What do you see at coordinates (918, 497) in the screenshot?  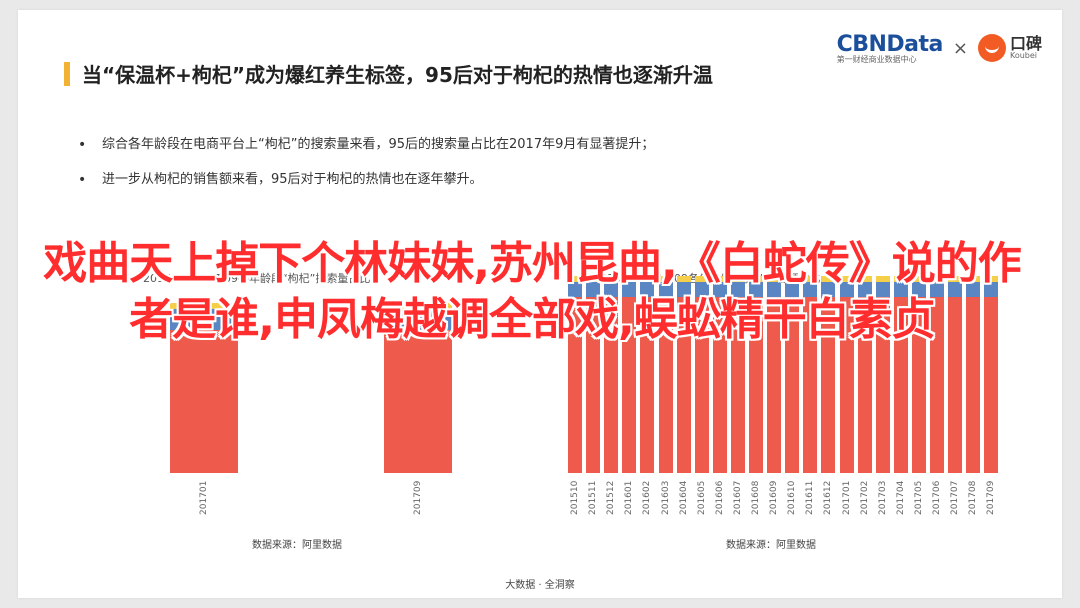 I see `x-tick-label: 201705` at bounding box center [918, 497].